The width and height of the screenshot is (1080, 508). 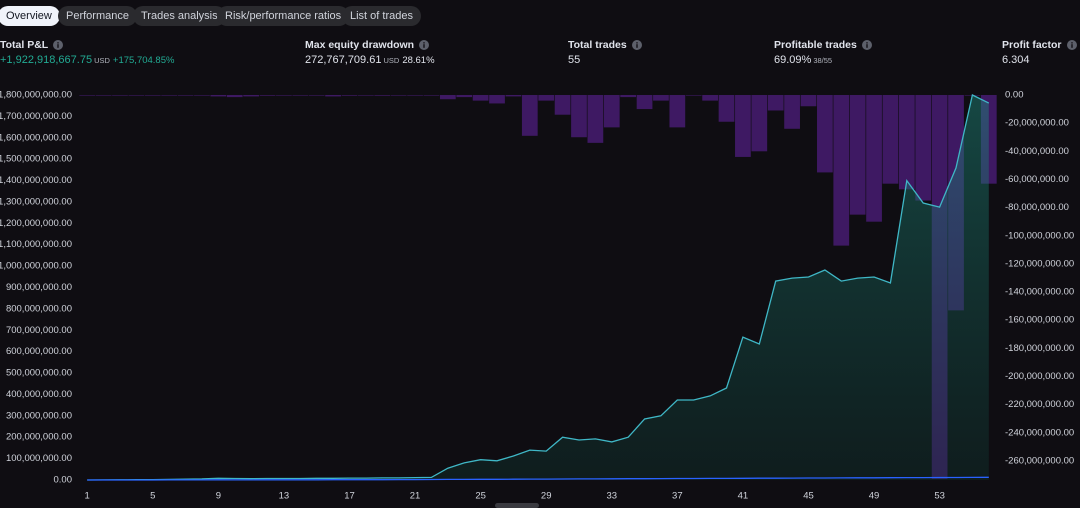 I want to click on x-tick-label: 45, so click(x=808, y=496).